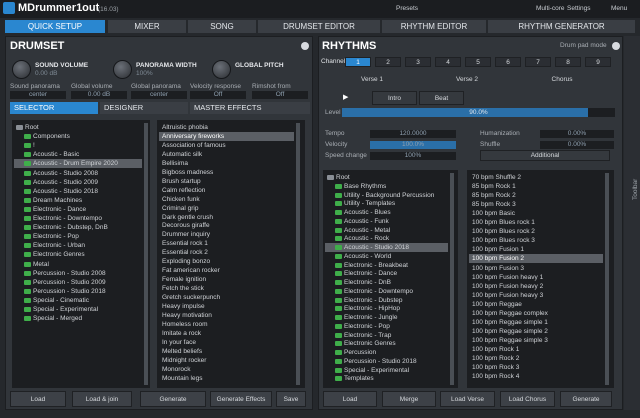  What do you see at coordinates (187, 217) in the screenshot?
I see `list-item: Dark gentle crush` at bounding box center [187, 217].